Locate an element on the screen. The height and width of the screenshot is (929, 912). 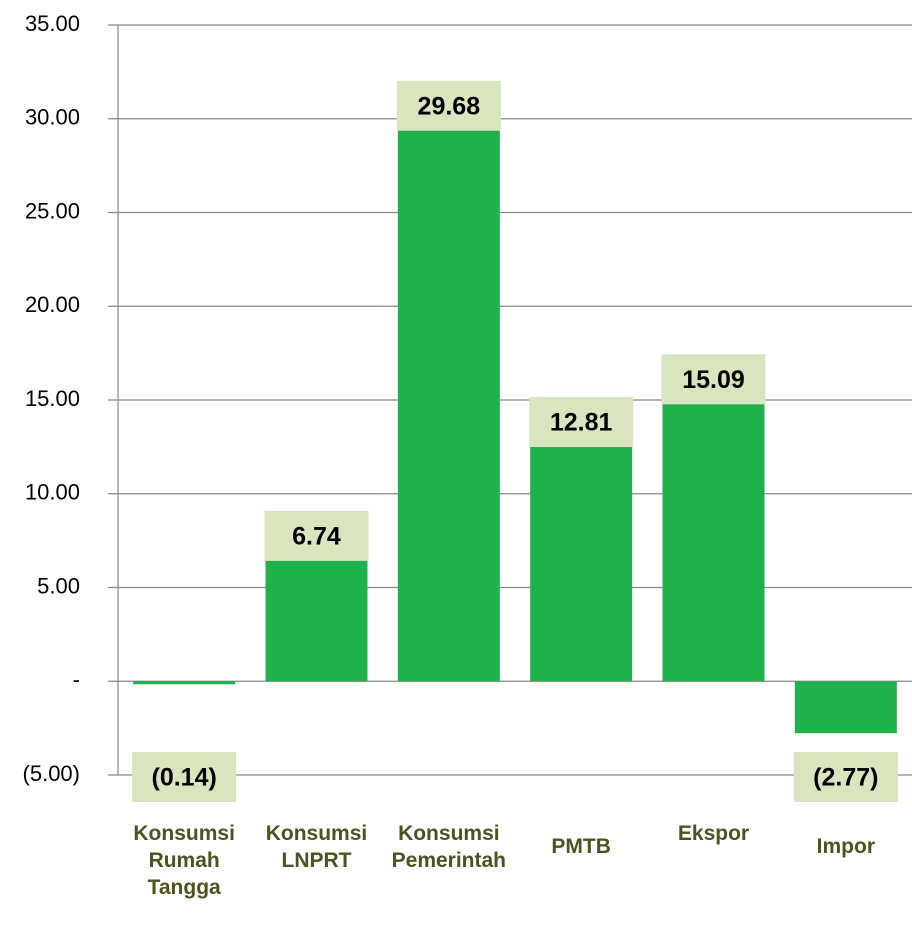
value-label: (2.77) is located at coordinates (845, 778).